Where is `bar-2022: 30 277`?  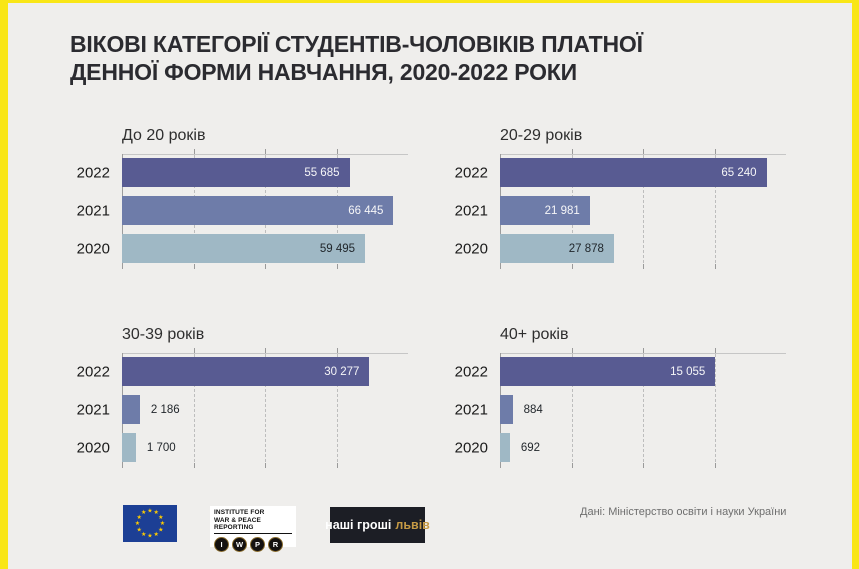
bar-2022: 30 277 is located at coordinates (246, 371).